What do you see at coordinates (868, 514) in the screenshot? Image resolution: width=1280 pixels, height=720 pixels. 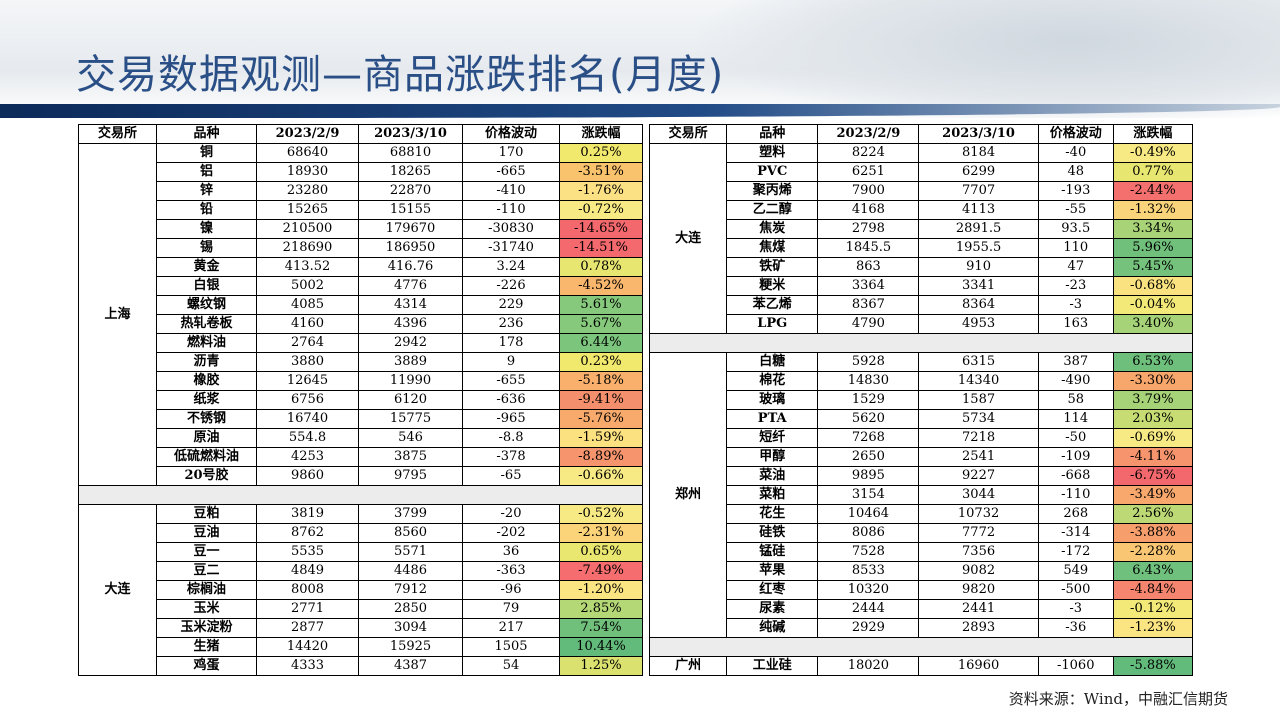 I see `price-feb-cell: 10464` at bounding box center [868, 514].